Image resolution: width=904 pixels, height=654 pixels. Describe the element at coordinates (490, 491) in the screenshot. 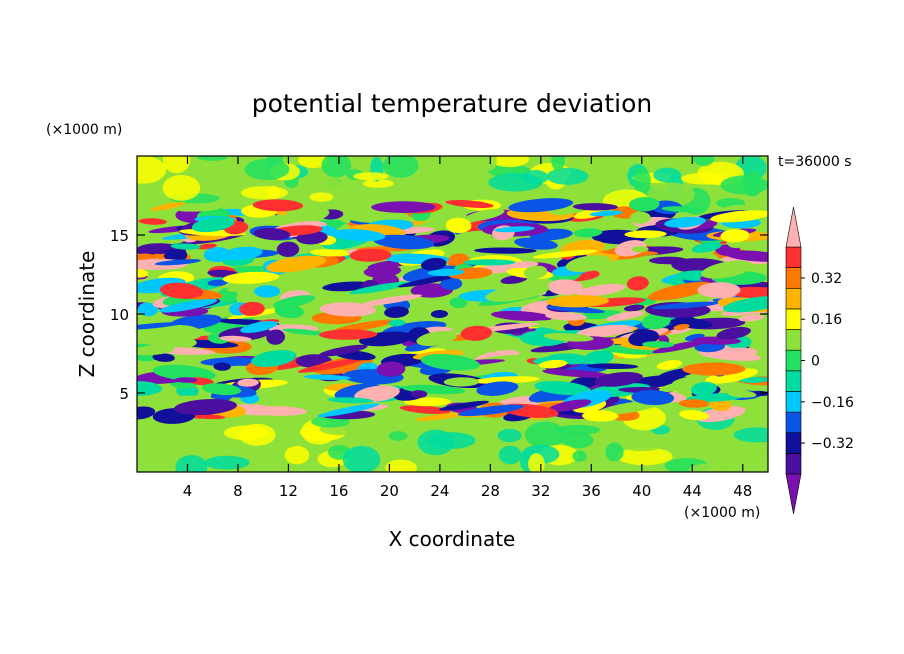

I see `x-tick-label: 28` at that location.